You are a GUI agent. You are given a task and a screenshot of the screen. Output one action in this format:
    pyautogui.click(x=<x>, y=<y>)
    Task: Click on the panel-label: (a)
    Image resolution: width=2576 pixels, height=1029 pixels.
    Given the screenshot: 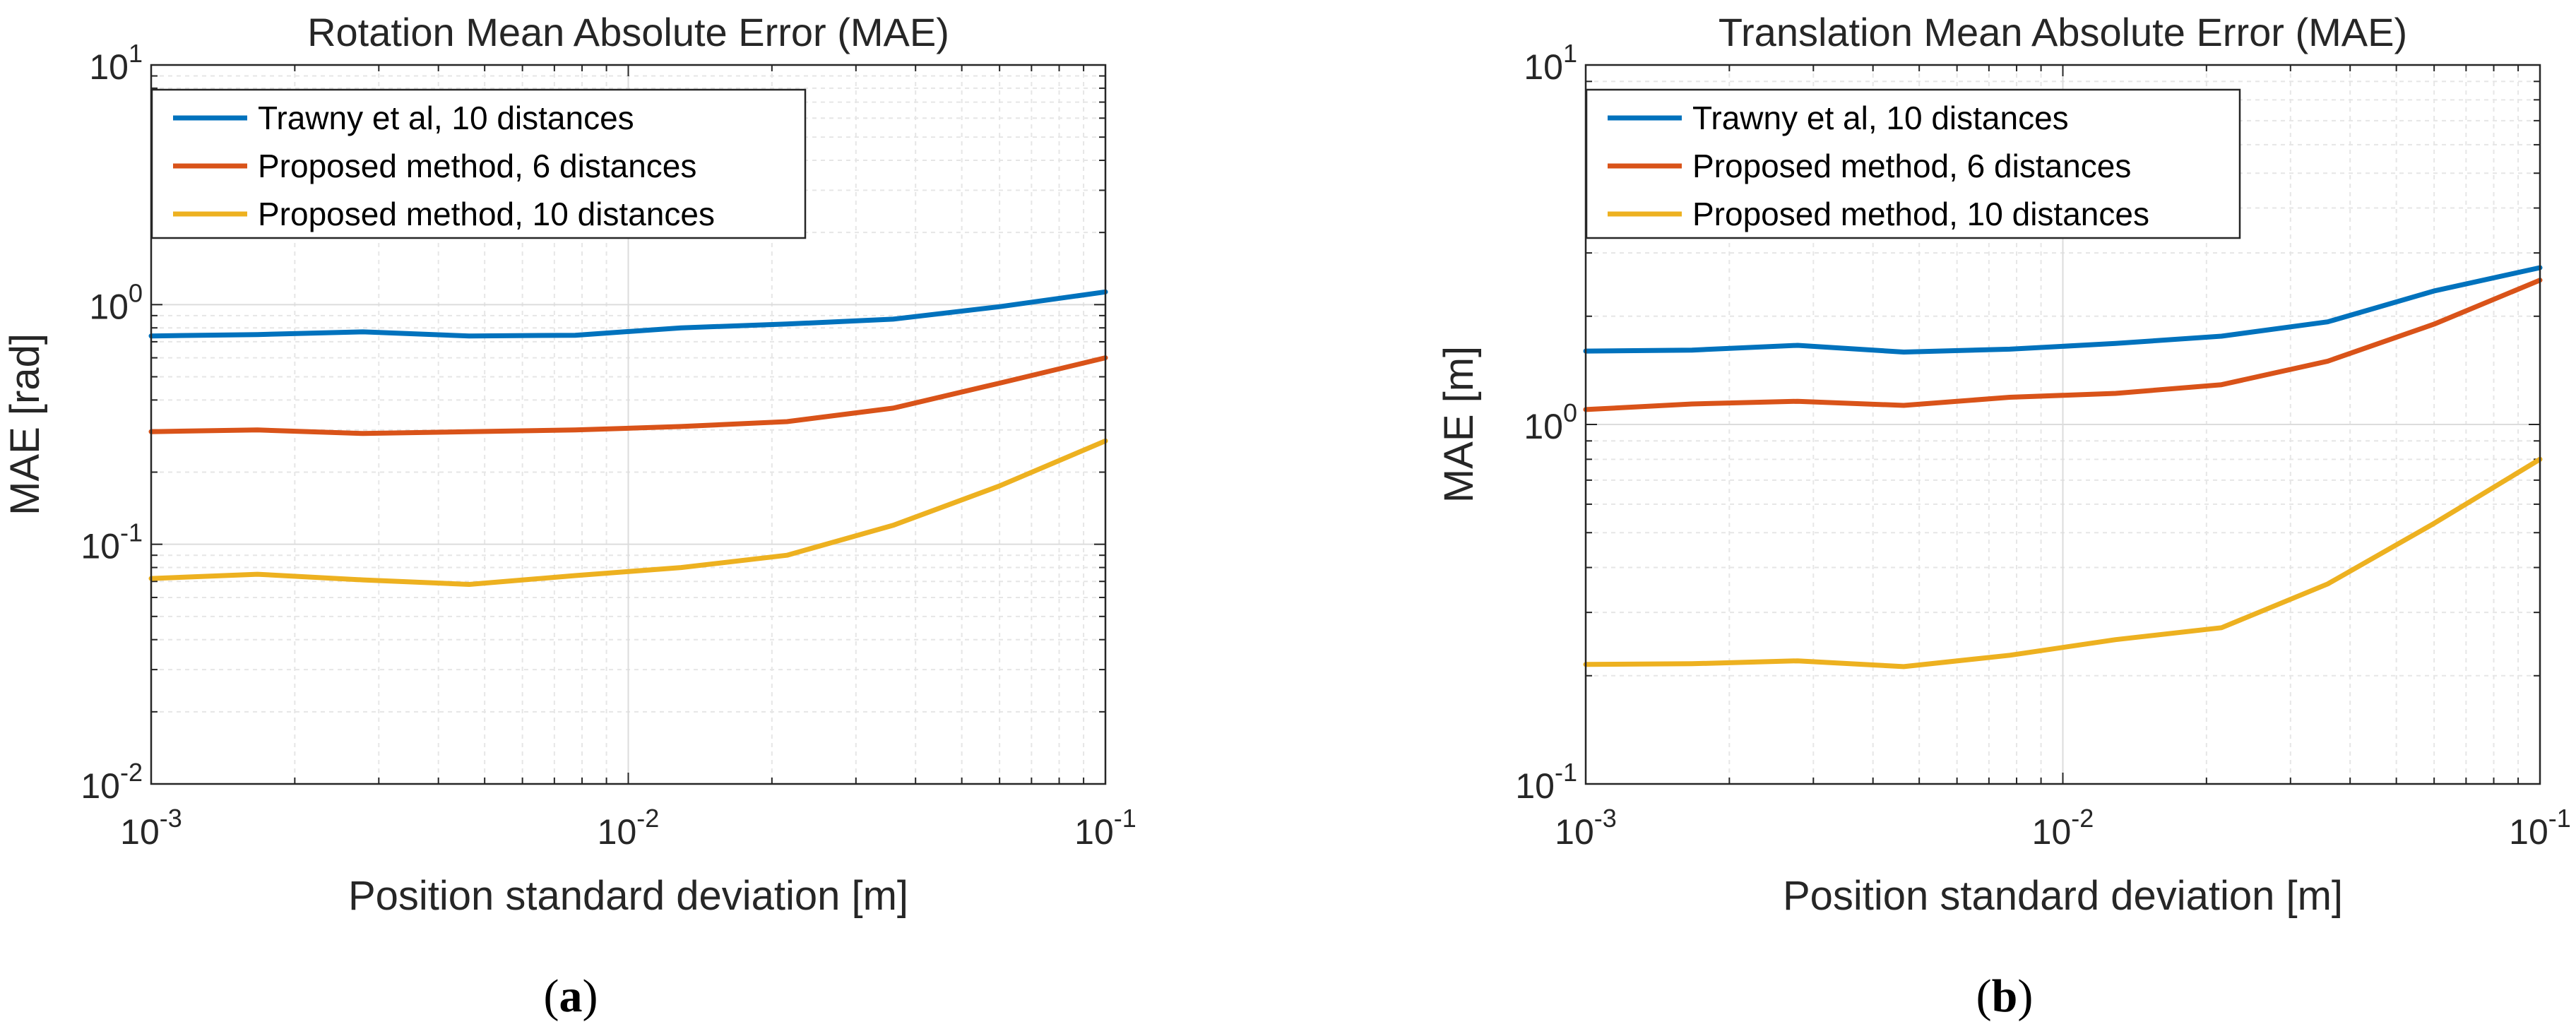 What is the action you would take?
    pyautogui.click(x=571, y=996)
    